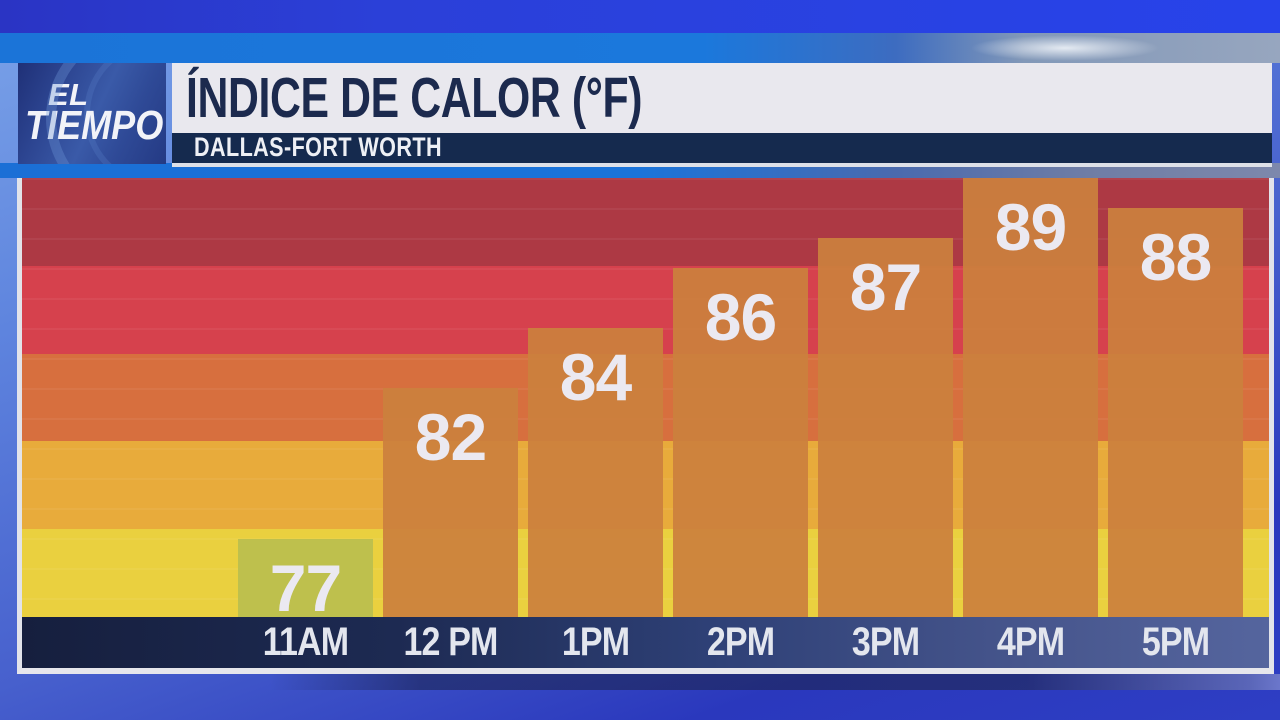  Describe the element at coordinates (740, 442) in the screenshot. I see `bar-2pm: 86` at that location.